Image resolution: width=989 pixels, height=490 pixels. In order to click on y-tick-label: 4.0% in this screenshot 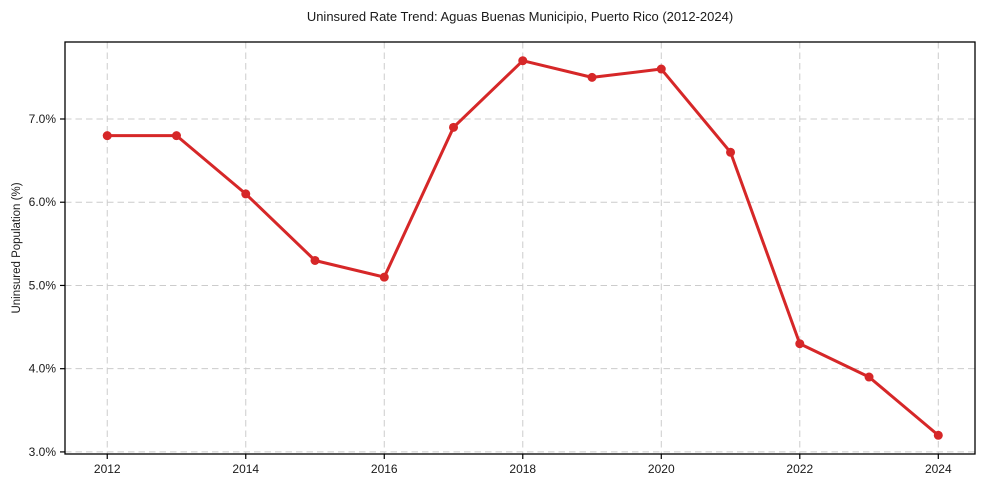, I will do `click(43, 369)`.